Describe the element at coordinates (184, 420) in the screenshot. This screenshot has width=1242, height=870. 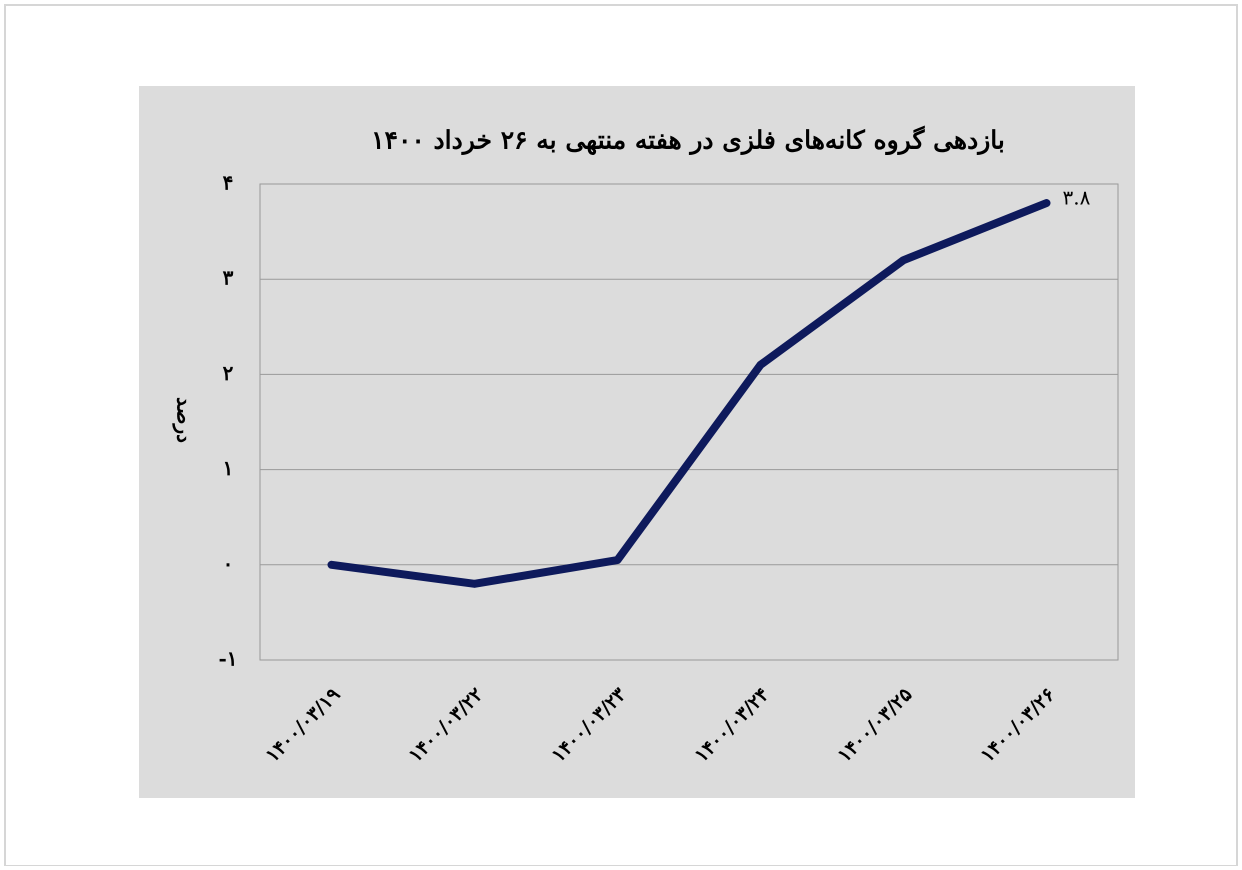
I see `y-axis-label: درصد` at that location.